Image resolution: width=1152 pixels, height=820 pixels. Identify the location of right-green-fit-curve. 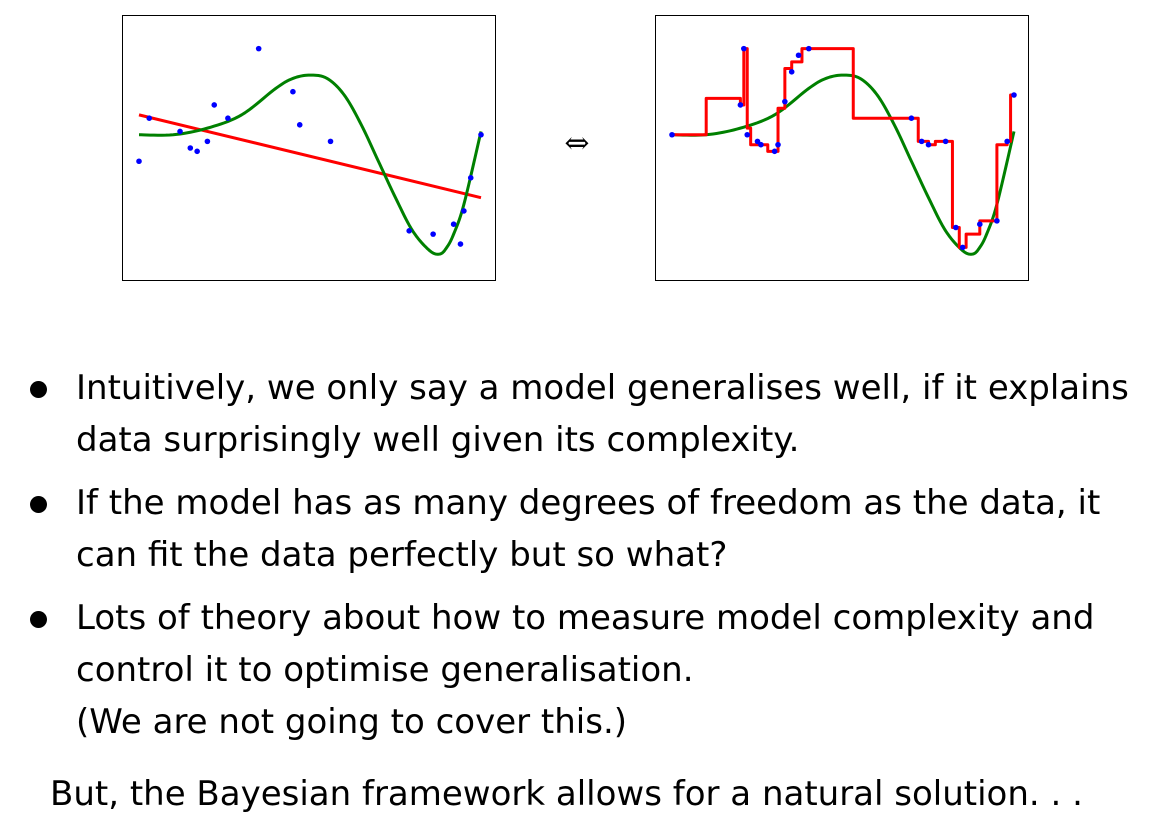
(843, 164).